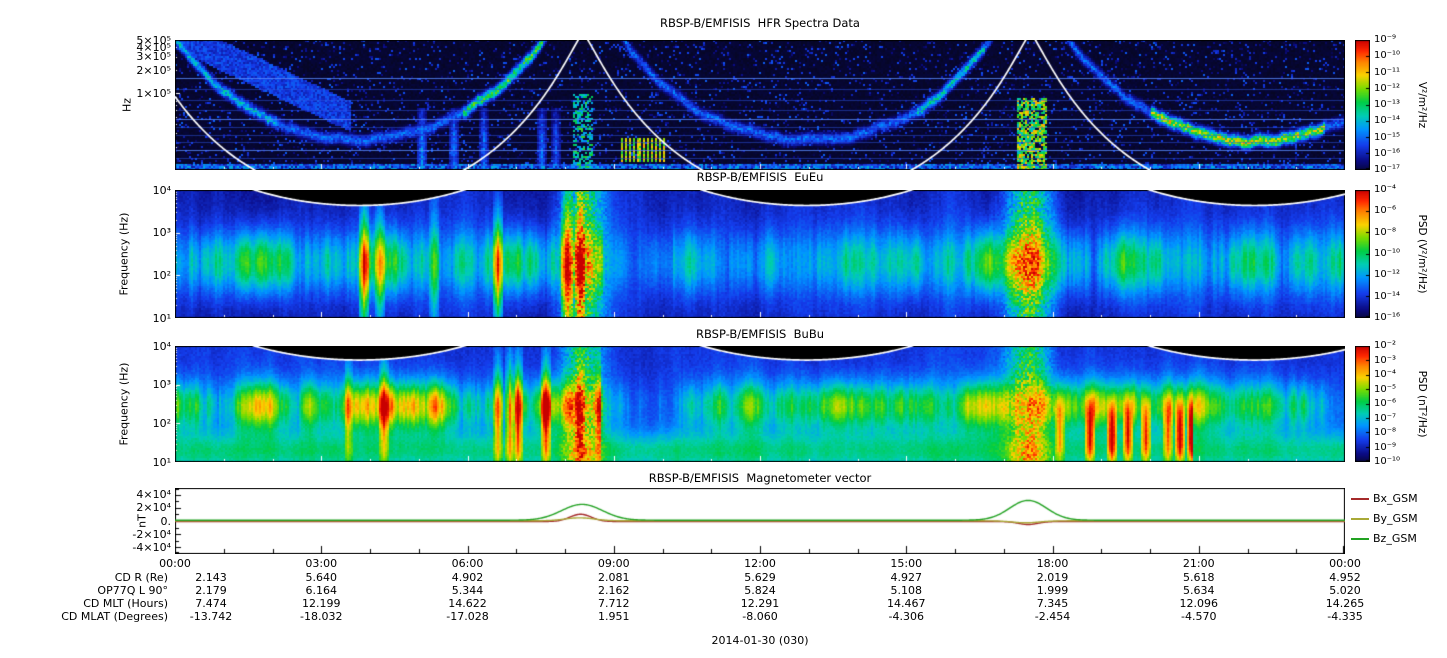 The width and height of the screenshot is (1447, 658). I want to click on ephemeris-value: -4.335, so click(1345, 616).